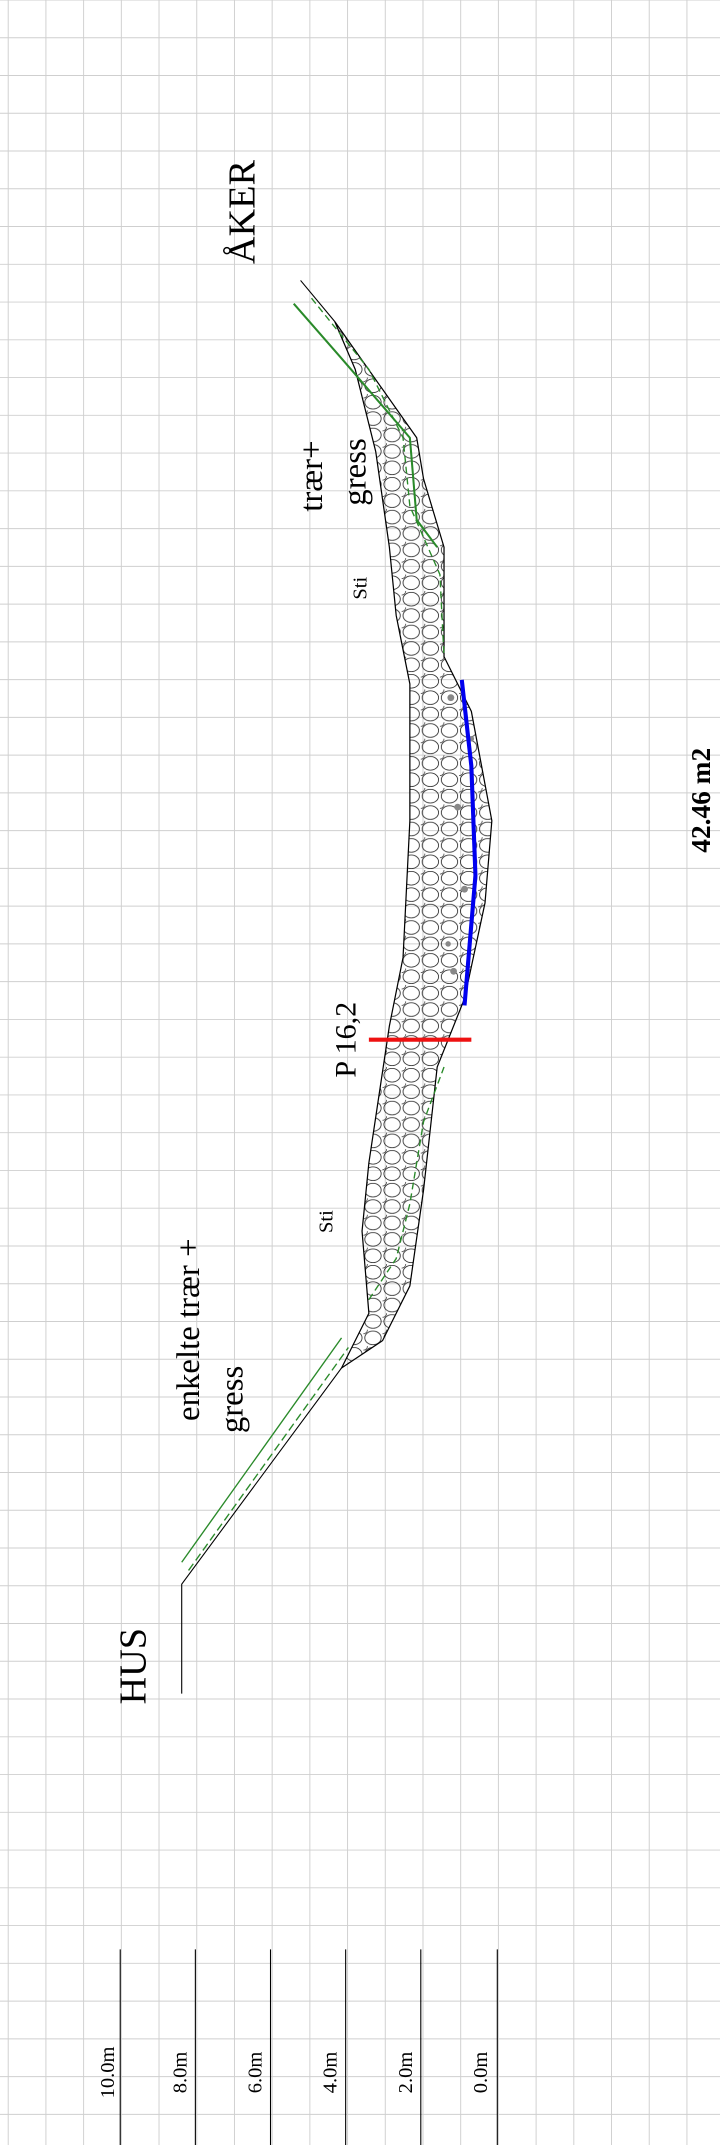  I want to click on scale-label: 4.0m, so click(331, 2073).